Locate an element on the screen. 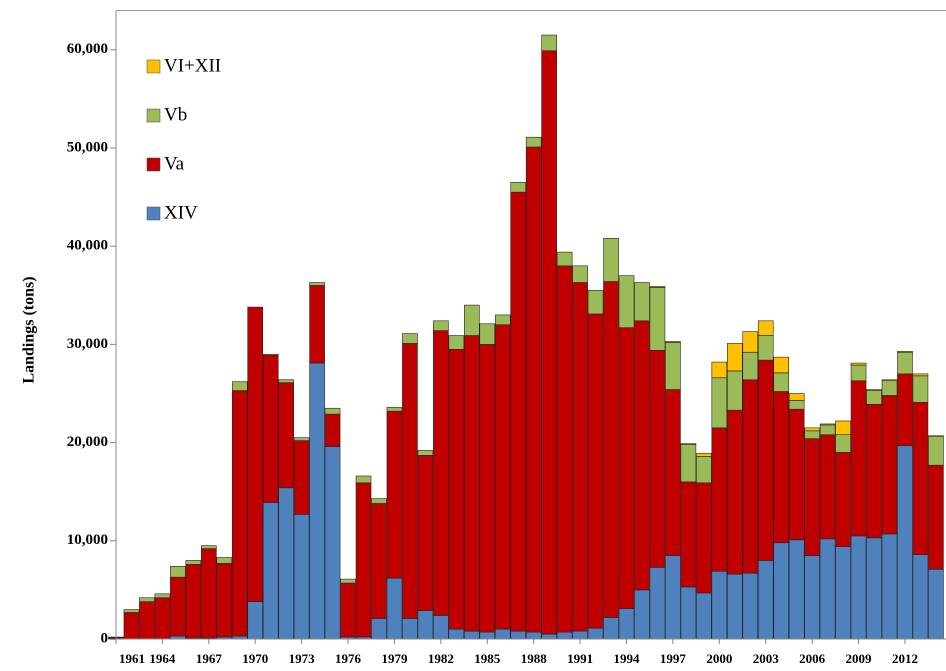  legend-label: VI+XII is located at coordinates (192, 65).